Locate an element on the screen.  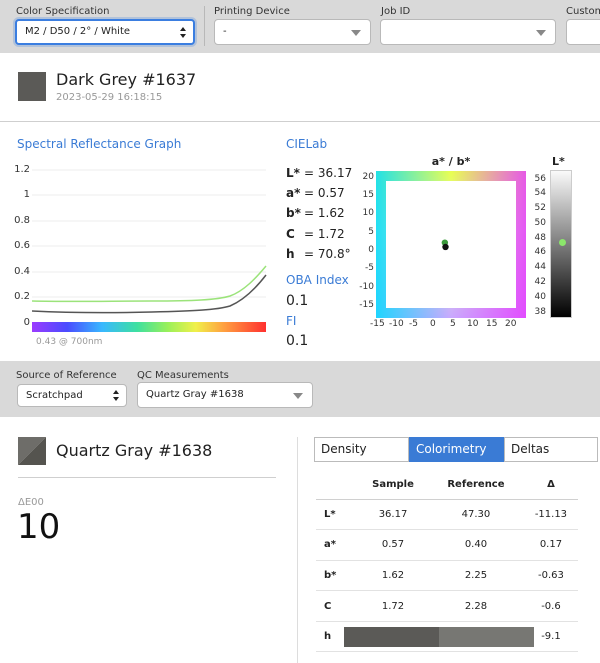
table-row: L* 36.17 47.30 -11.13 is located at coordinates (447, 515).